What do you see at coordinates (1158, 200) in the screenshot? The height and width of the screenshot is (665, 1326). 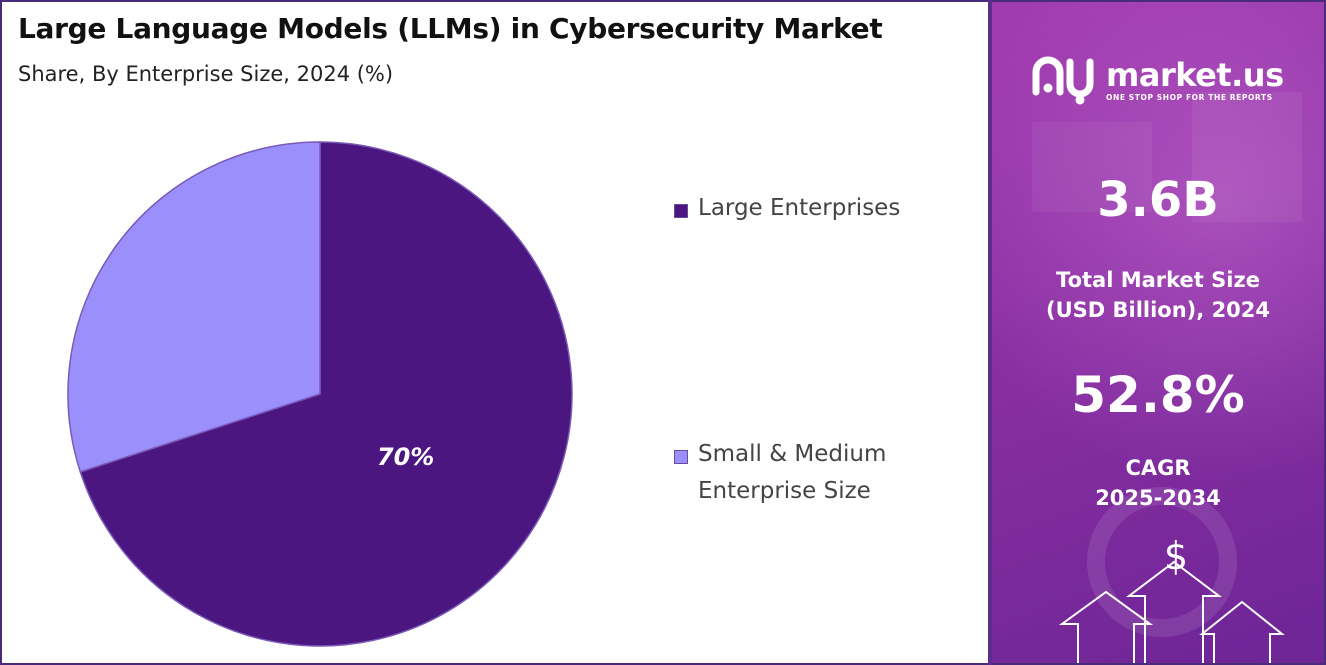 I see `market-size-value: 3.6B` at bounding box center [1158, 200].